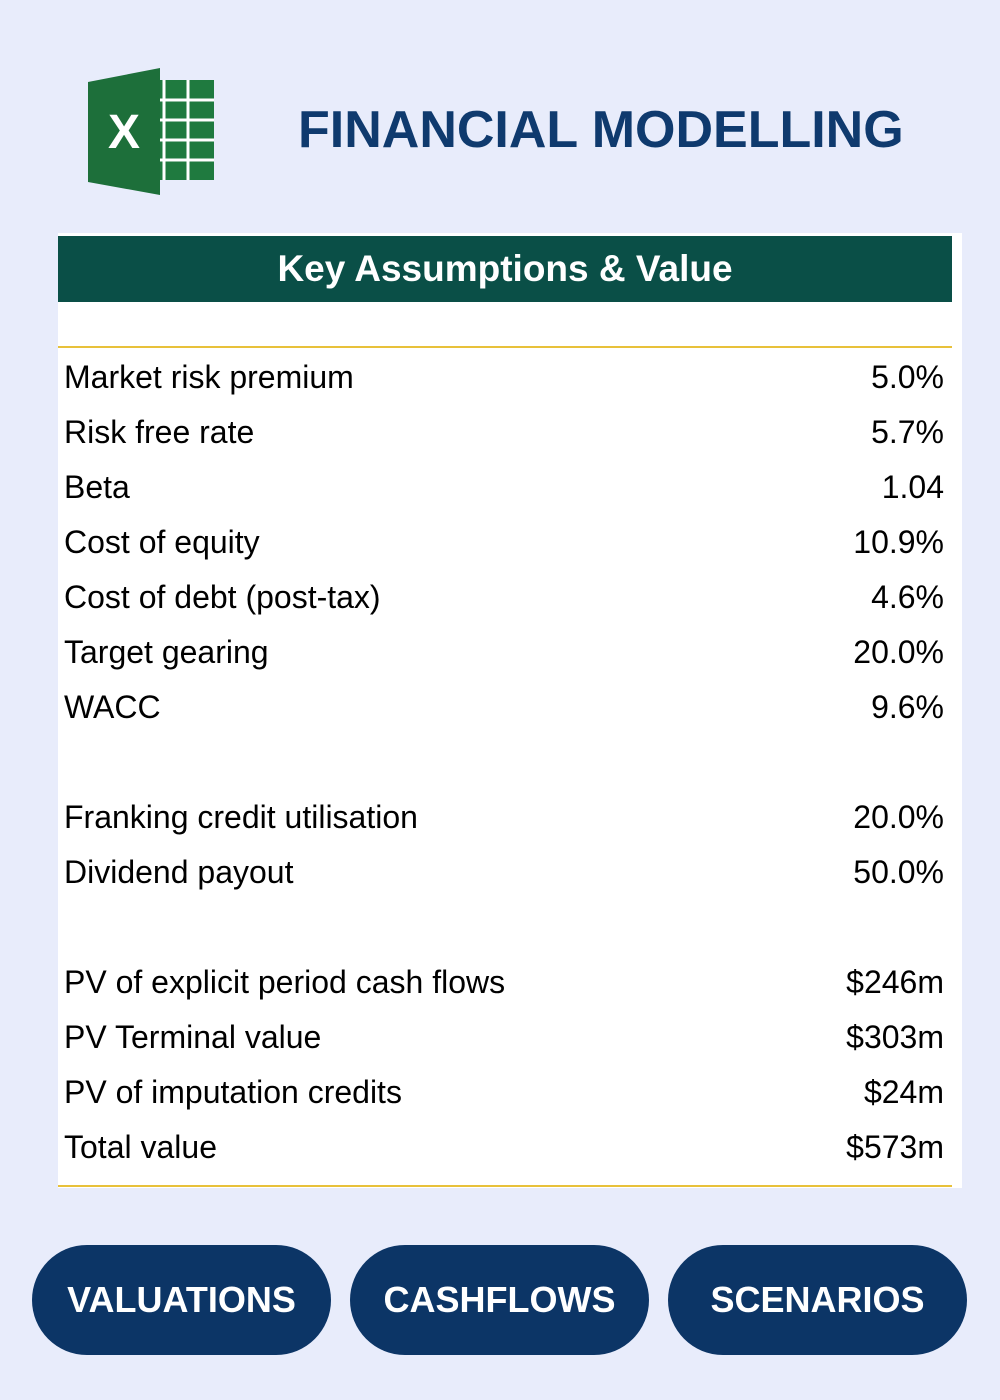  I want to click on row-label: Risk free rate, so click(159, 432).